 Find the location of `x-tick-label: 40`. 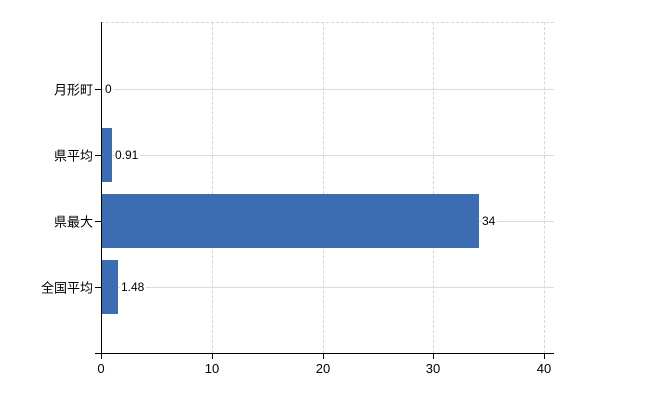

x-tick-label: 40 is located at coordinates (544, 368).